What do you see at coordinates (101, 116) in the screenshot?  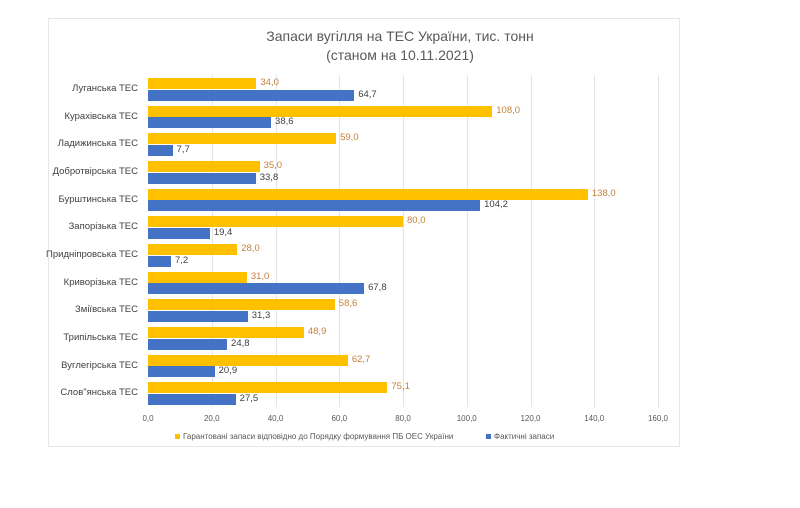 I see `category-label: Курахівська ТЕС` at bounding box center [101, 116].